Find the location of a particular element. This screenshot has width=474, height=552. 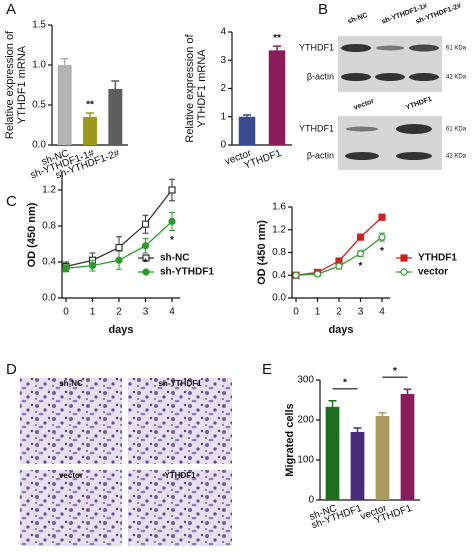

y-tick-label: 0.5 is located at coordinates (39, 105).